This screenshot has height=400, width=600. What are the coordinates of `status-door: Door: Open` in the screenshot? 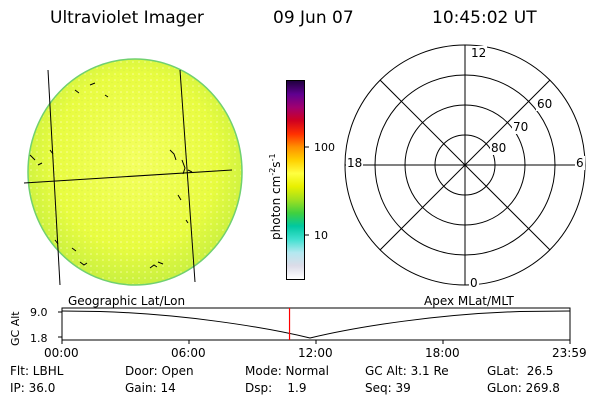 It's located at (159, 371).